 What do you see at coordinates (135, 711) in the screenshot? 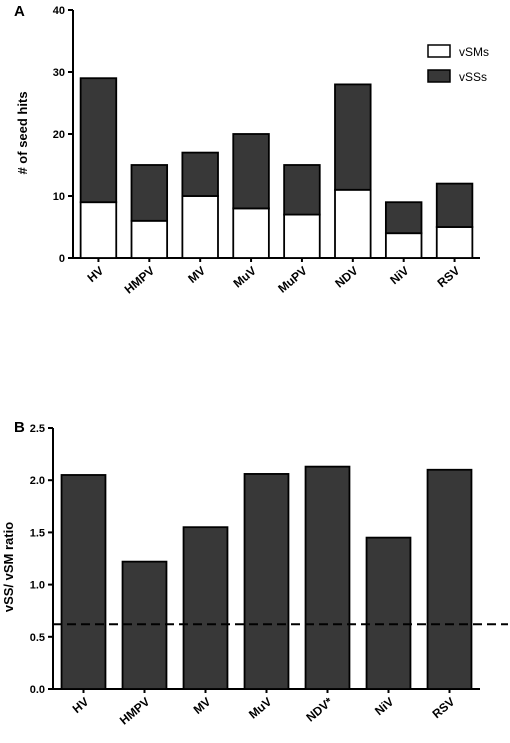
I see `panel-b-category-label: HMPV` at bounding box center [135, 711].